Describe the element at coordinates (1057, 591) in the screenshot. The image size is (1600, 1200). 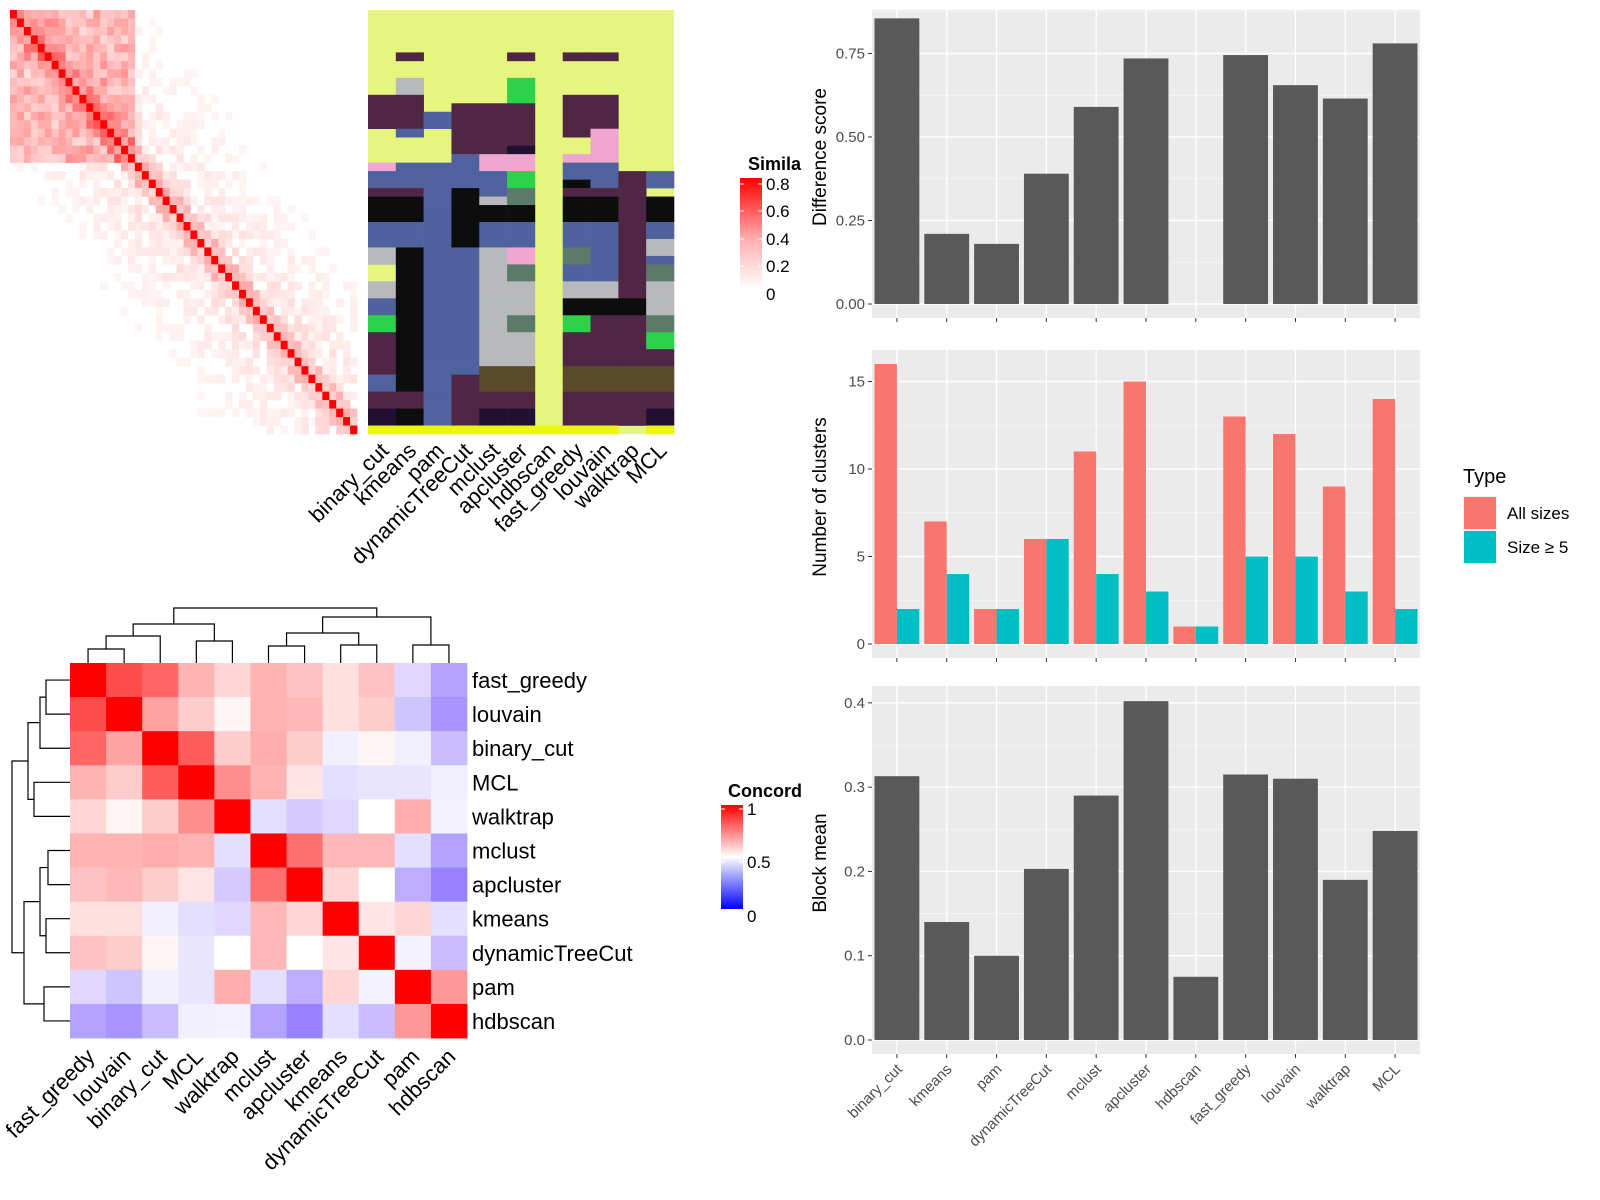
I see `bar-size-ge5` at that location.